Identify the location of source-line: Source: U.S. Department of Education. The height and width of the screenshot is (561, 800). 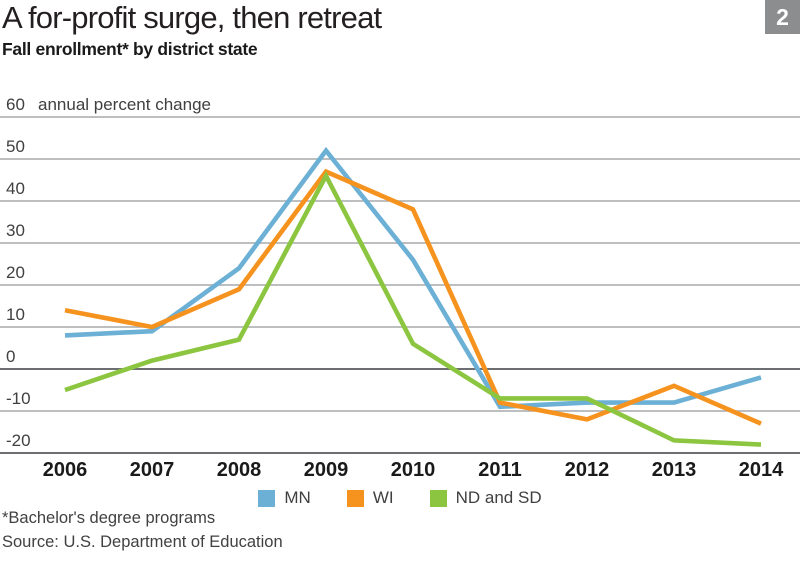
(142, 542).